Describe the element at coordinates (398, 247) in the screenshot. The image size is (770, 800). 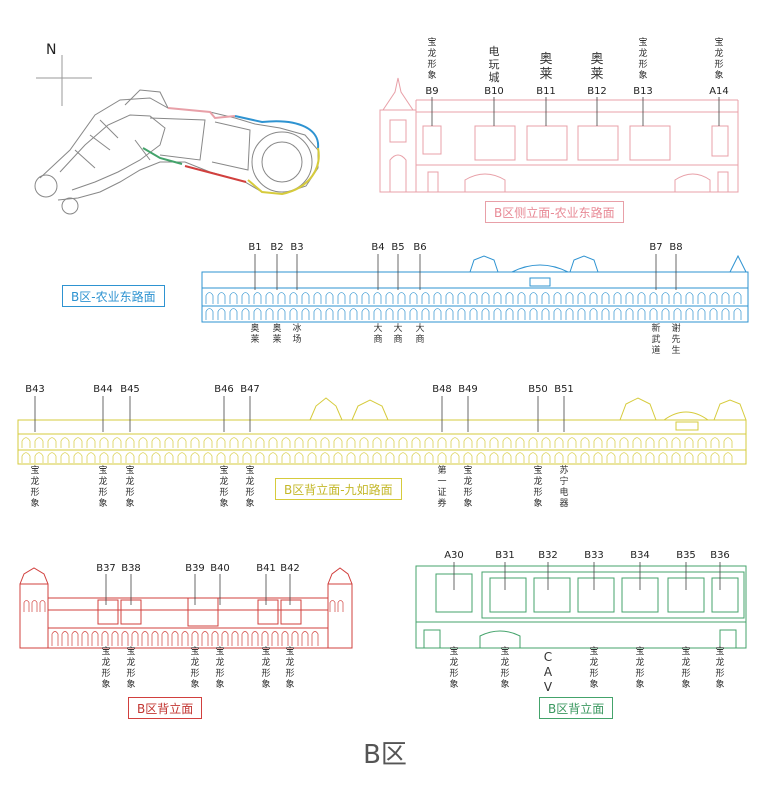
I see `blue-code-b5: B5` at that location.